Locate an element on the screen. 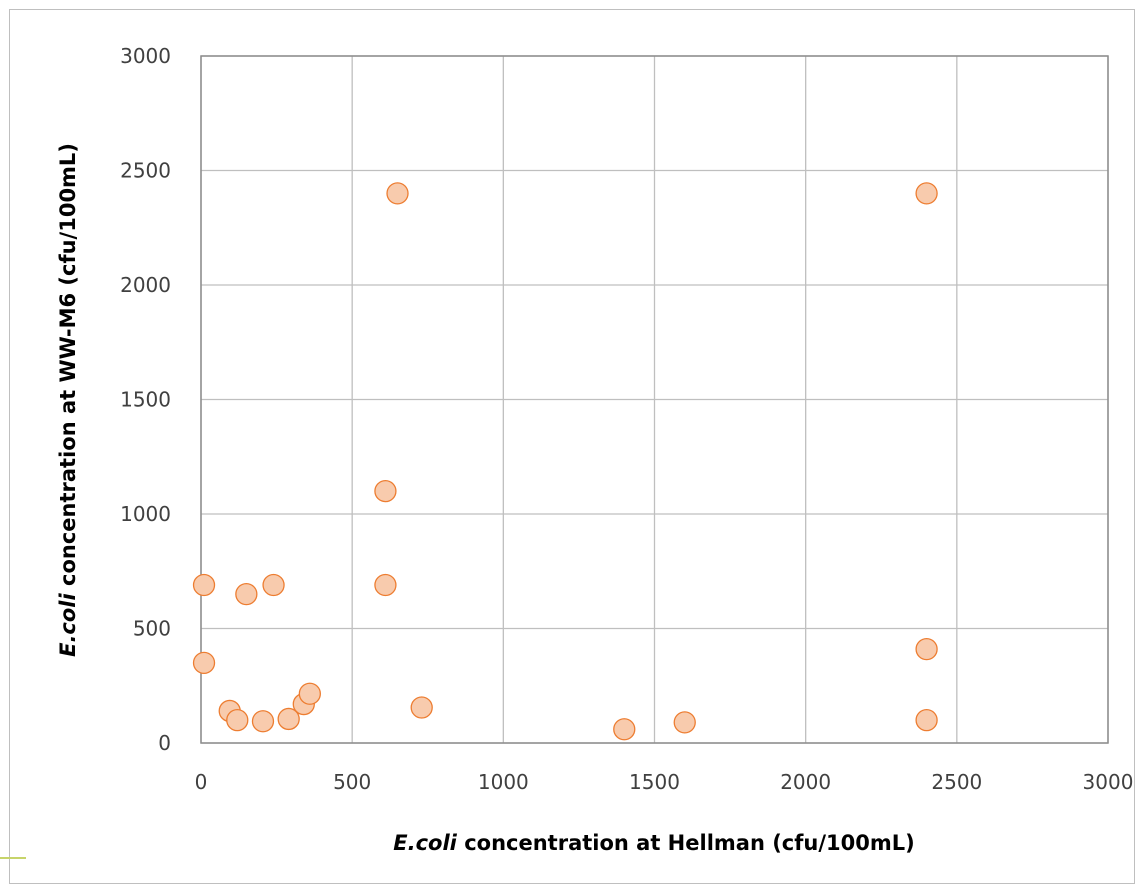 Image resolution: width=1144 pixels, height=893 pixels. y-tick-label: 2500 is located at coordinates (145, 171).